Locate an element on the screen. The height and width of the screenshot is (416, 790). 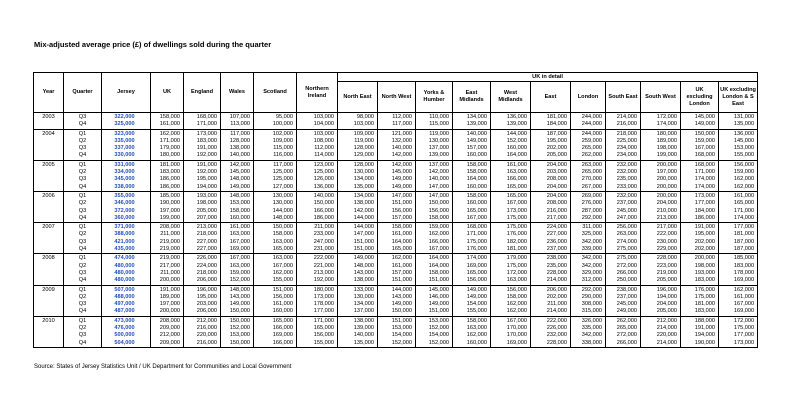
value-cell: 159,000 is located at coordinates (434, 227).